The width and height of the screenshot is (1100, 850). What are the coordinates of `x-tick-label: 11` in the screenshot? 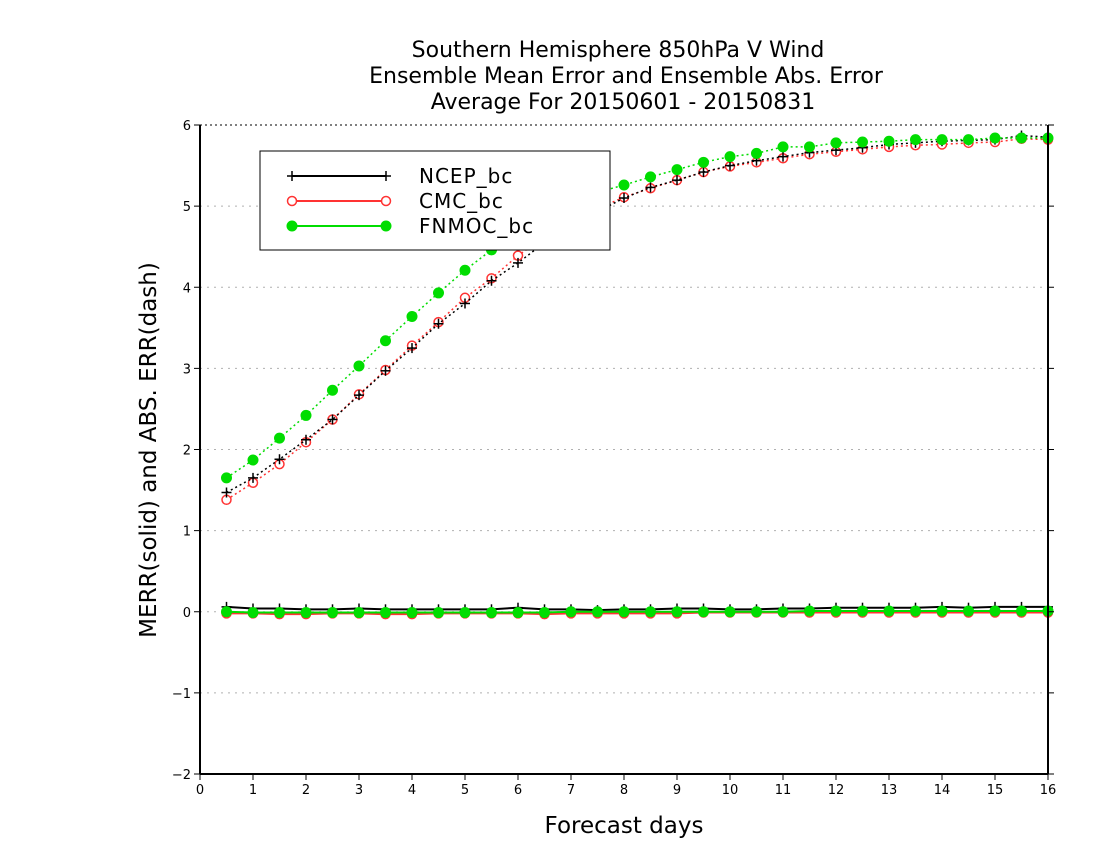 It's located at (783, 790).